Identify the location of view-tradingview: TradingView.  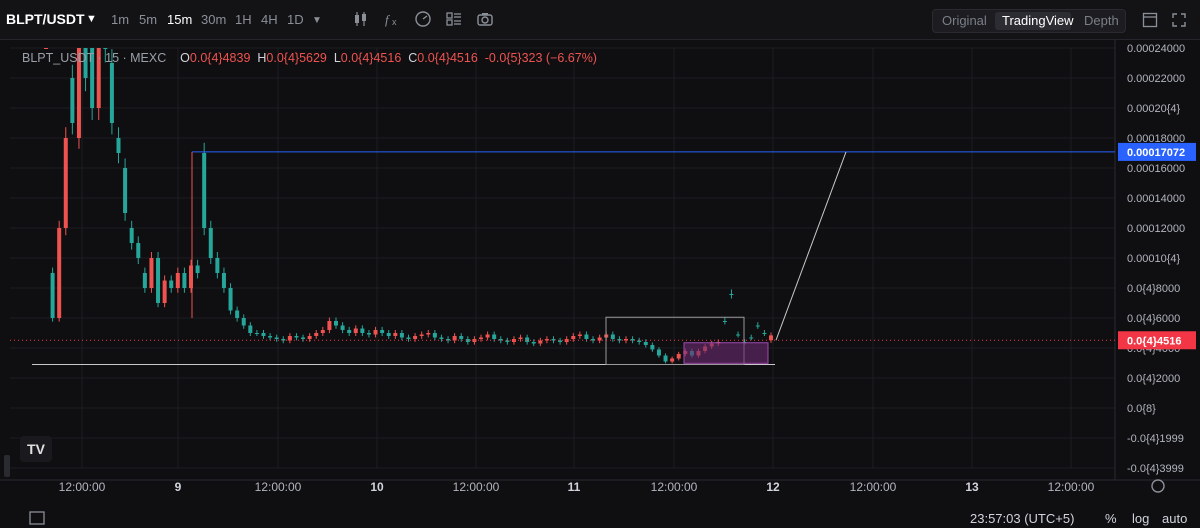
(1038, 20).